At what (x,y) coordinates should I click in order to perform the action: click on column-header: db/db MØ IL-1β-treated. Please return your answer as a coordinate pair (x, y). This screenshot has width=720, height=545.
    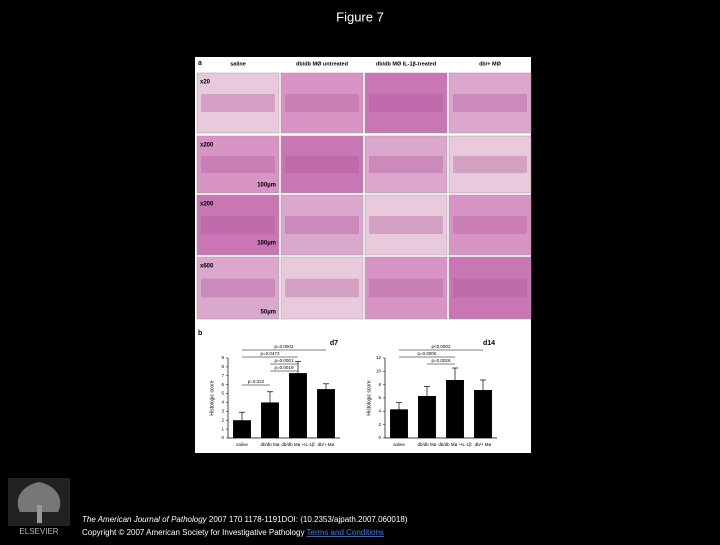
    Looking at the image, I should click on (406, 64).